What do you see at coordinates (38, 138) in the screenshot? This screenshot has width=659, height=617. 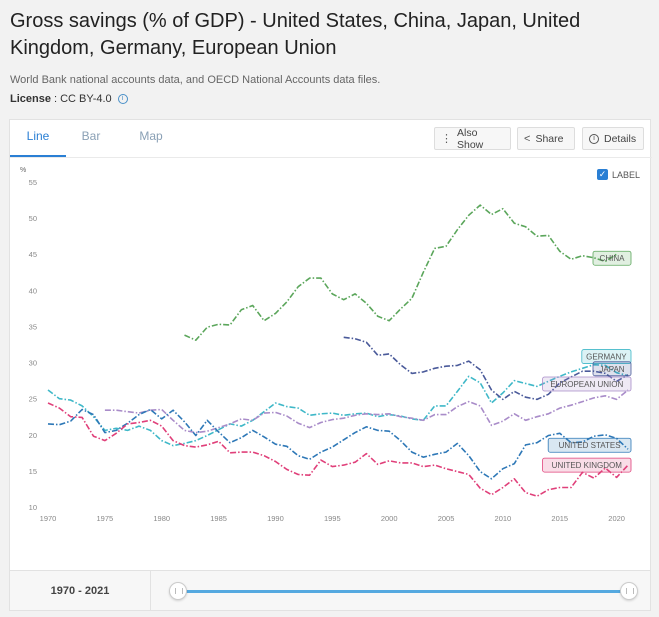 I see `tab-line: Line` at bounding box center [38, 138].